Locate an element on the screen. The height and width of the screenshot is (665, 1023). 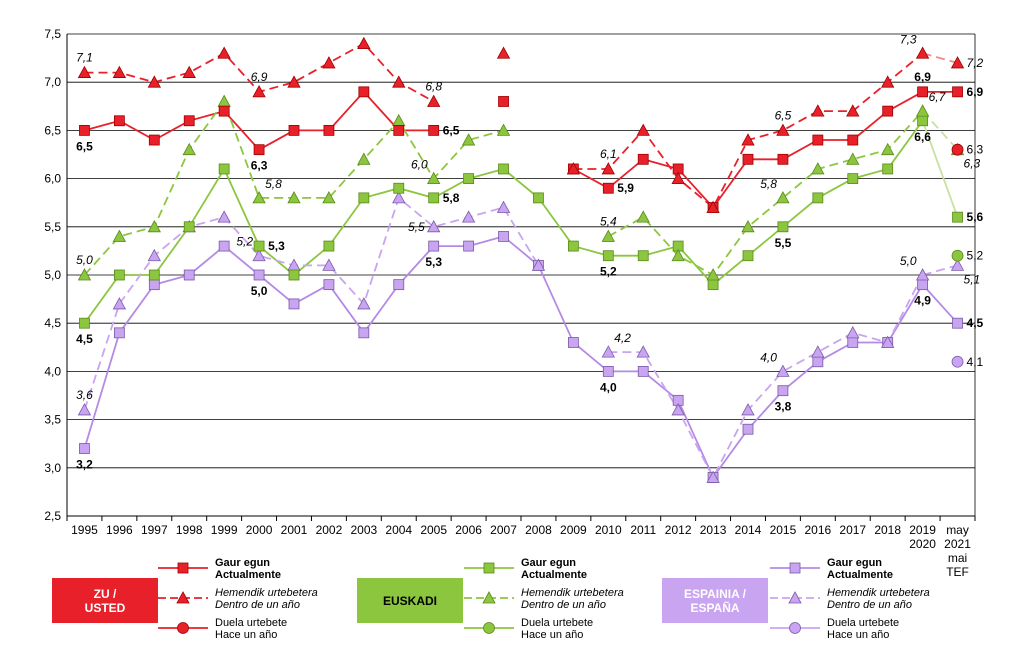
legend-marker-current is located at coordinates (795, 568).